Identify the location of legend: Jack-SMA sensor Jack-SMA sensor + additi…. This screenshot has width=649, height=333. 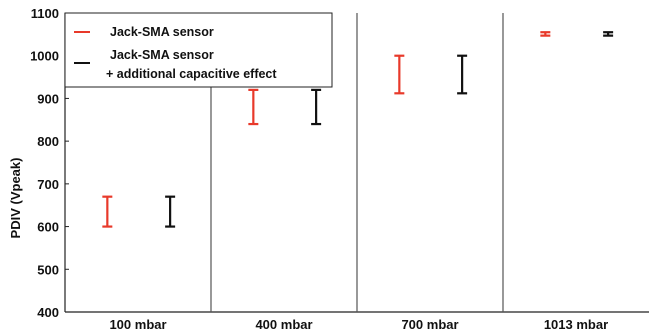
(198, 50).